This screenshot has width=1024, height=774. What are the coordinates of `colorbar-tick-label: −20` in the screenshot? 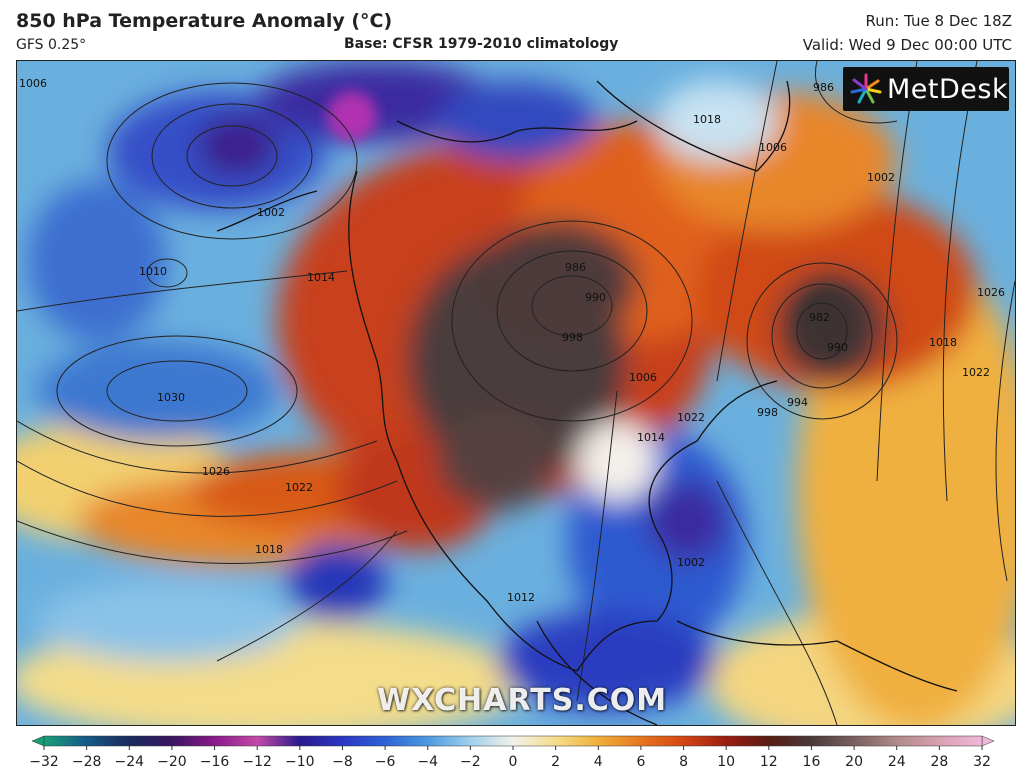 It's located at (172, 762).